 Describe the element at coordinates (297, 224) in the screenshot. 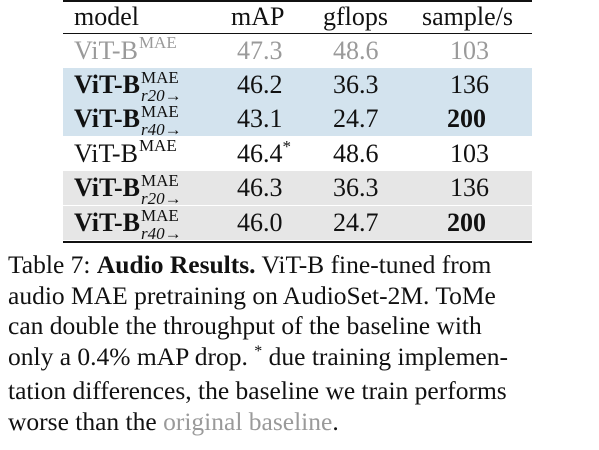

I see `table-row: ViT-B MAE r40→ 46.0 24.7 200` at that location.